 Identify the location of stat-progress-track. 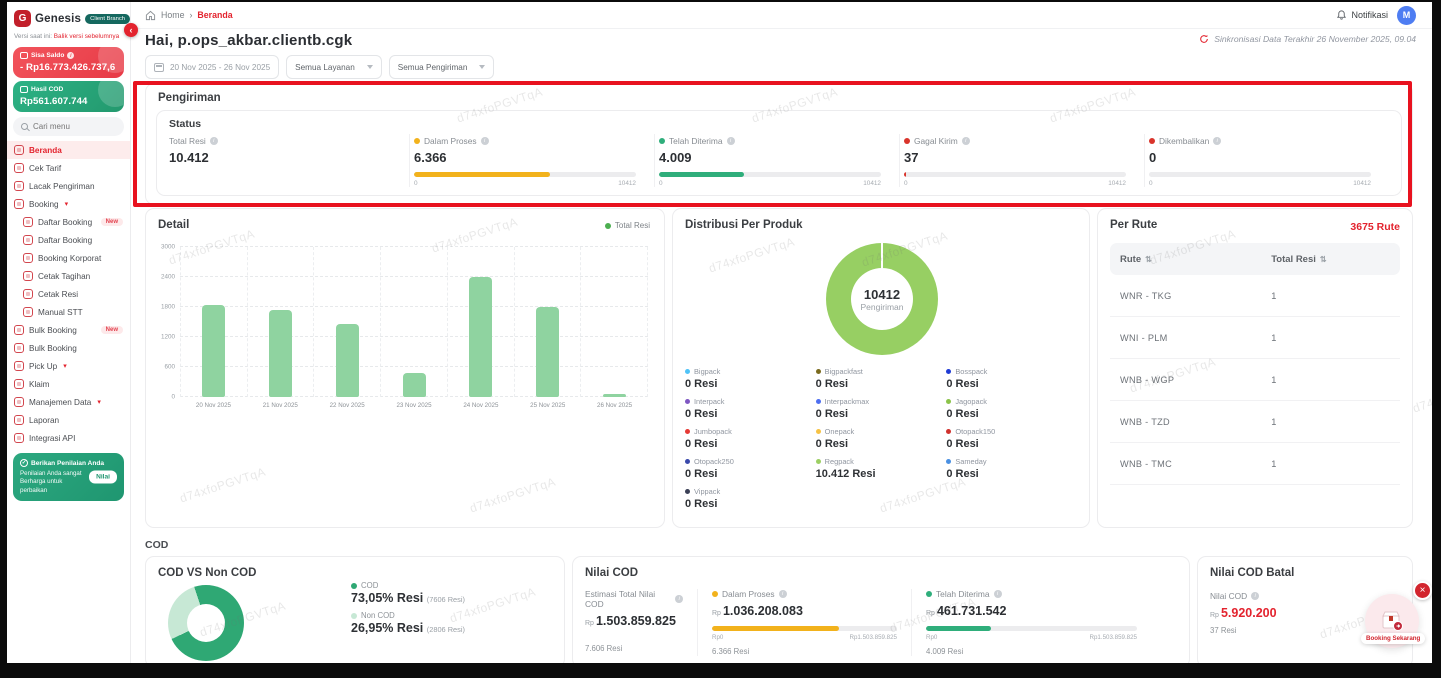
(1015, 174).